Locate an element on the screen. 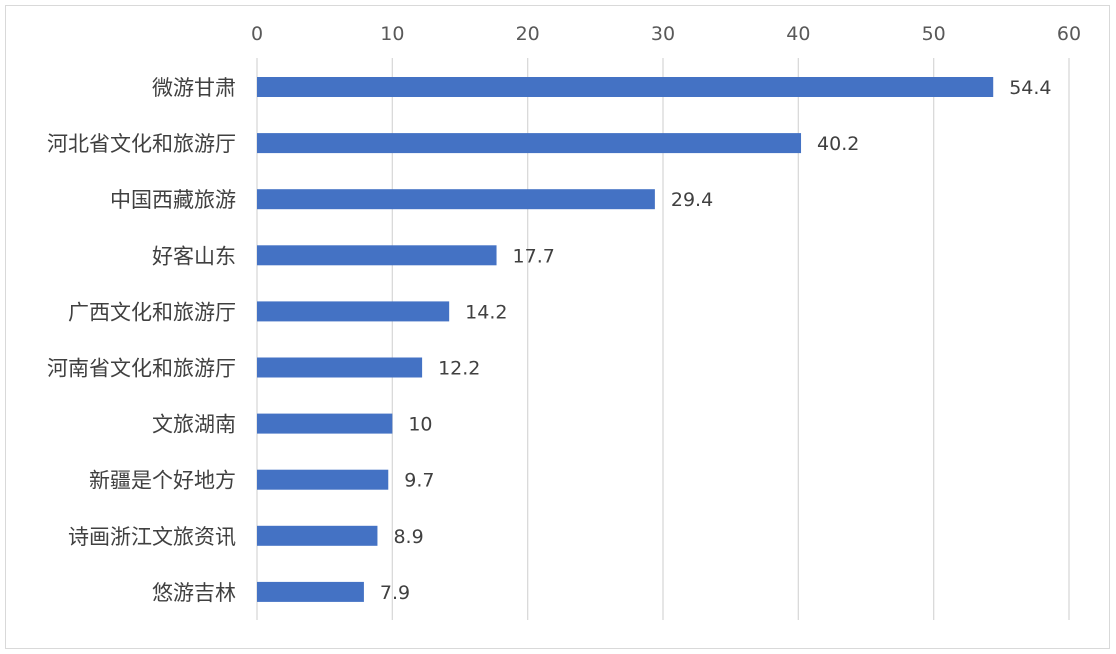 This screenshot has width=1116, height=654. category-label: 广西文化和旅游厅 is located at coordinates (152, 312).